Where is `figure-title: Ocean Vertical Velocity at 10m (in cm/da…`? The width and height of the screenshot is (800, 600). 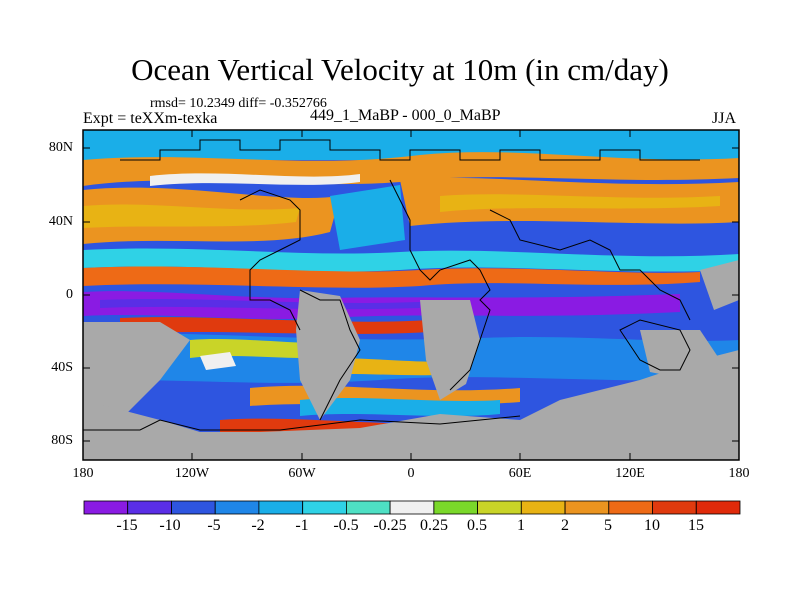
figure-title: Ocean Vertical Velocity at 10m (in cm/da… is located at coordinates (400, 69).